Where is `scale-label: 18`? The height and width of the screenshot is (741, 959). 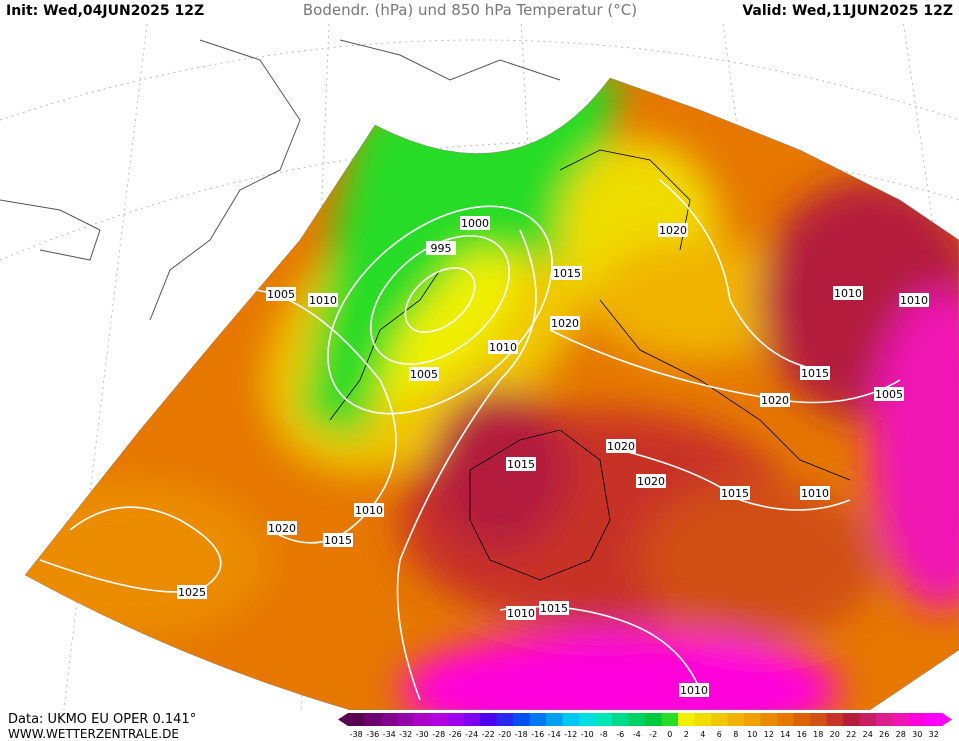 scale-label: 18 is located at coordinates (818, 734).